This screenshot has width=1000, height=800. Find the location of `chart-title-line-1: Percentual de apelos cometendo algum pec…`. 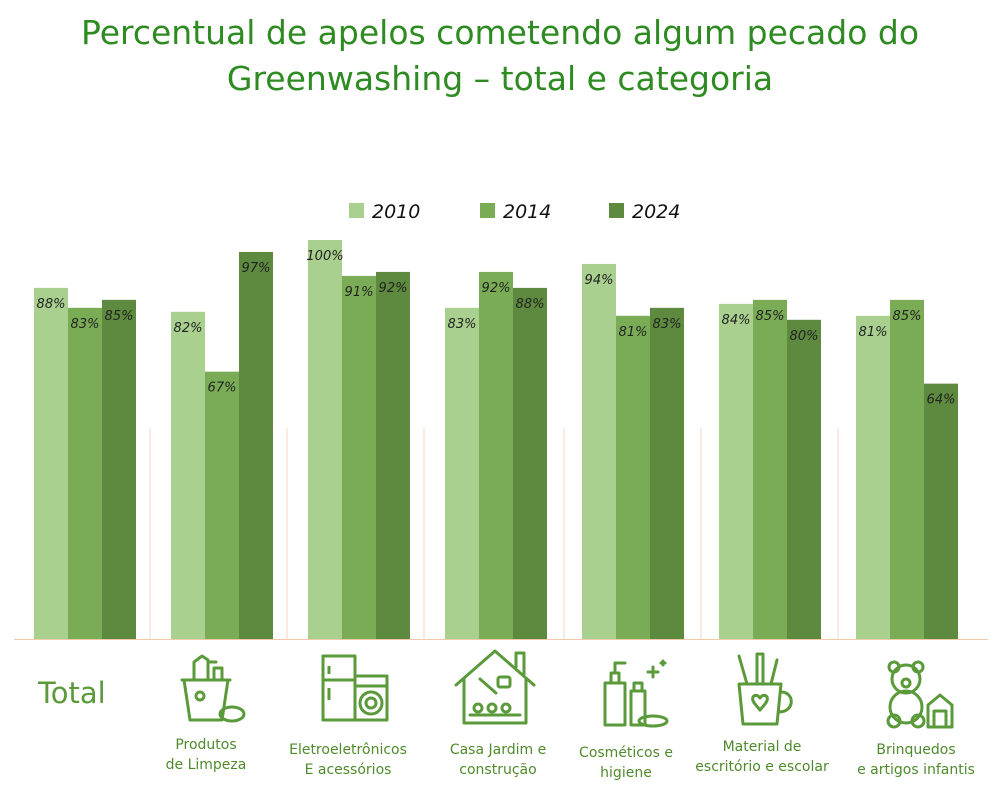

chart-title-line-1: Percentual de apelos cometendo algum pec… is located at coordinates (500, 32).